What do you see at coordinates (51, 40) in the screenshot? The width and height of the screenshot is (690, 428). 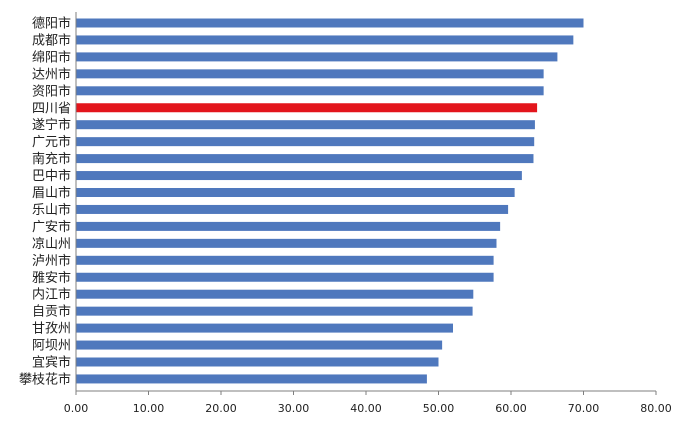 I see `category-label: 成都市` at bounding box center [51, 40].